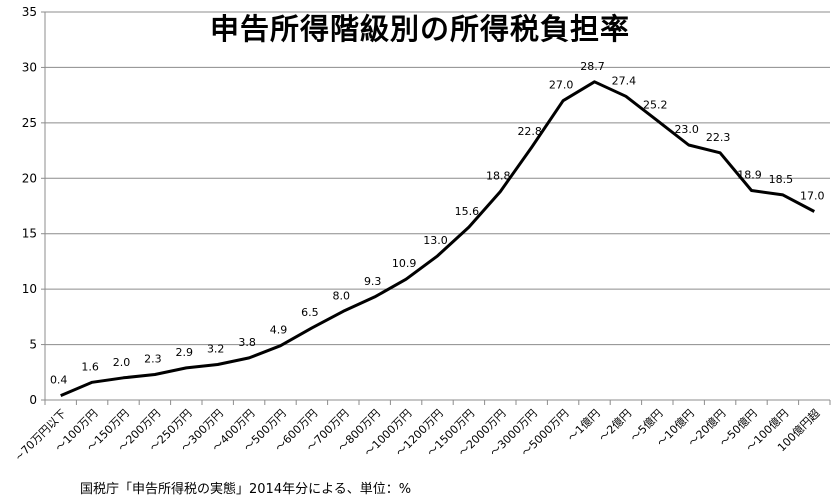  What do you see at coordinates (29, 12) in the screenshot?
I see `y-tick-label: 35` at bounding box center [29, 12].